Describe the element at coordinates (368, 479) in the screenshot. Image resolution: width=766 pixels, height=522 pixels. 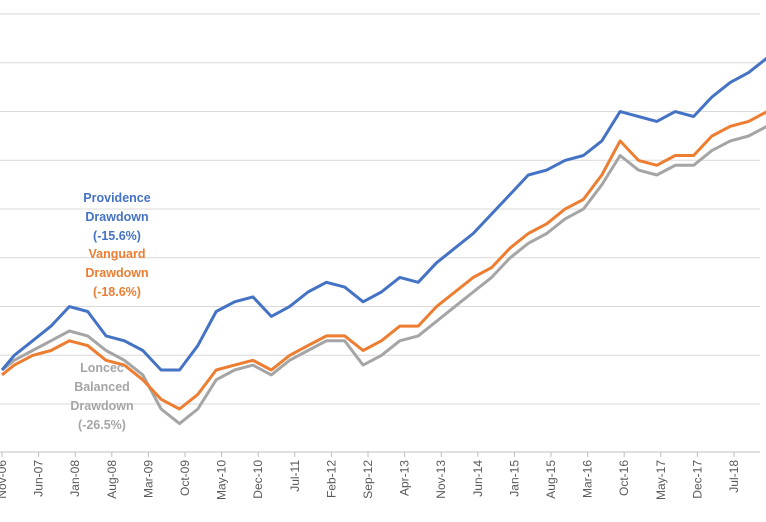
I see `x-tick-label: Sep-12` at that location.